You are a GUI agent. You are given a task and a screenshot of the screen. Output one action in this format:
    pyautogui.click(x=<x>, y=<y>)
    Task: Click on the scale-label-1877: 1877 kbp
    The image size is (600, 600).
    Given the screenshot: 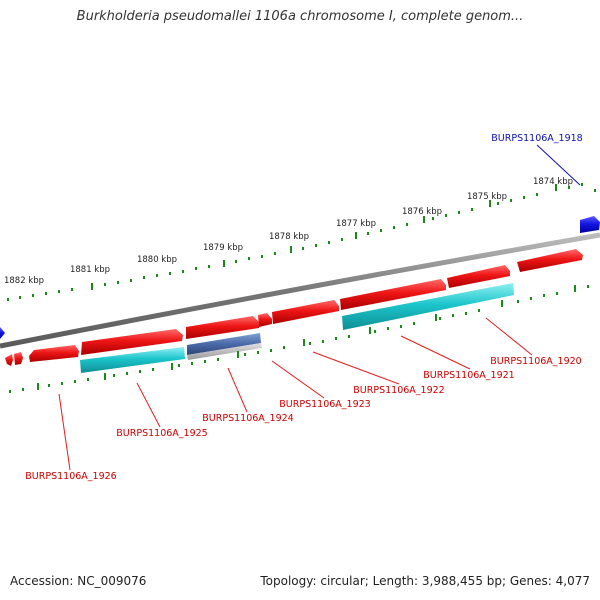 What is the action you would take?
    pyautogui.click(x=356, y=224)
    